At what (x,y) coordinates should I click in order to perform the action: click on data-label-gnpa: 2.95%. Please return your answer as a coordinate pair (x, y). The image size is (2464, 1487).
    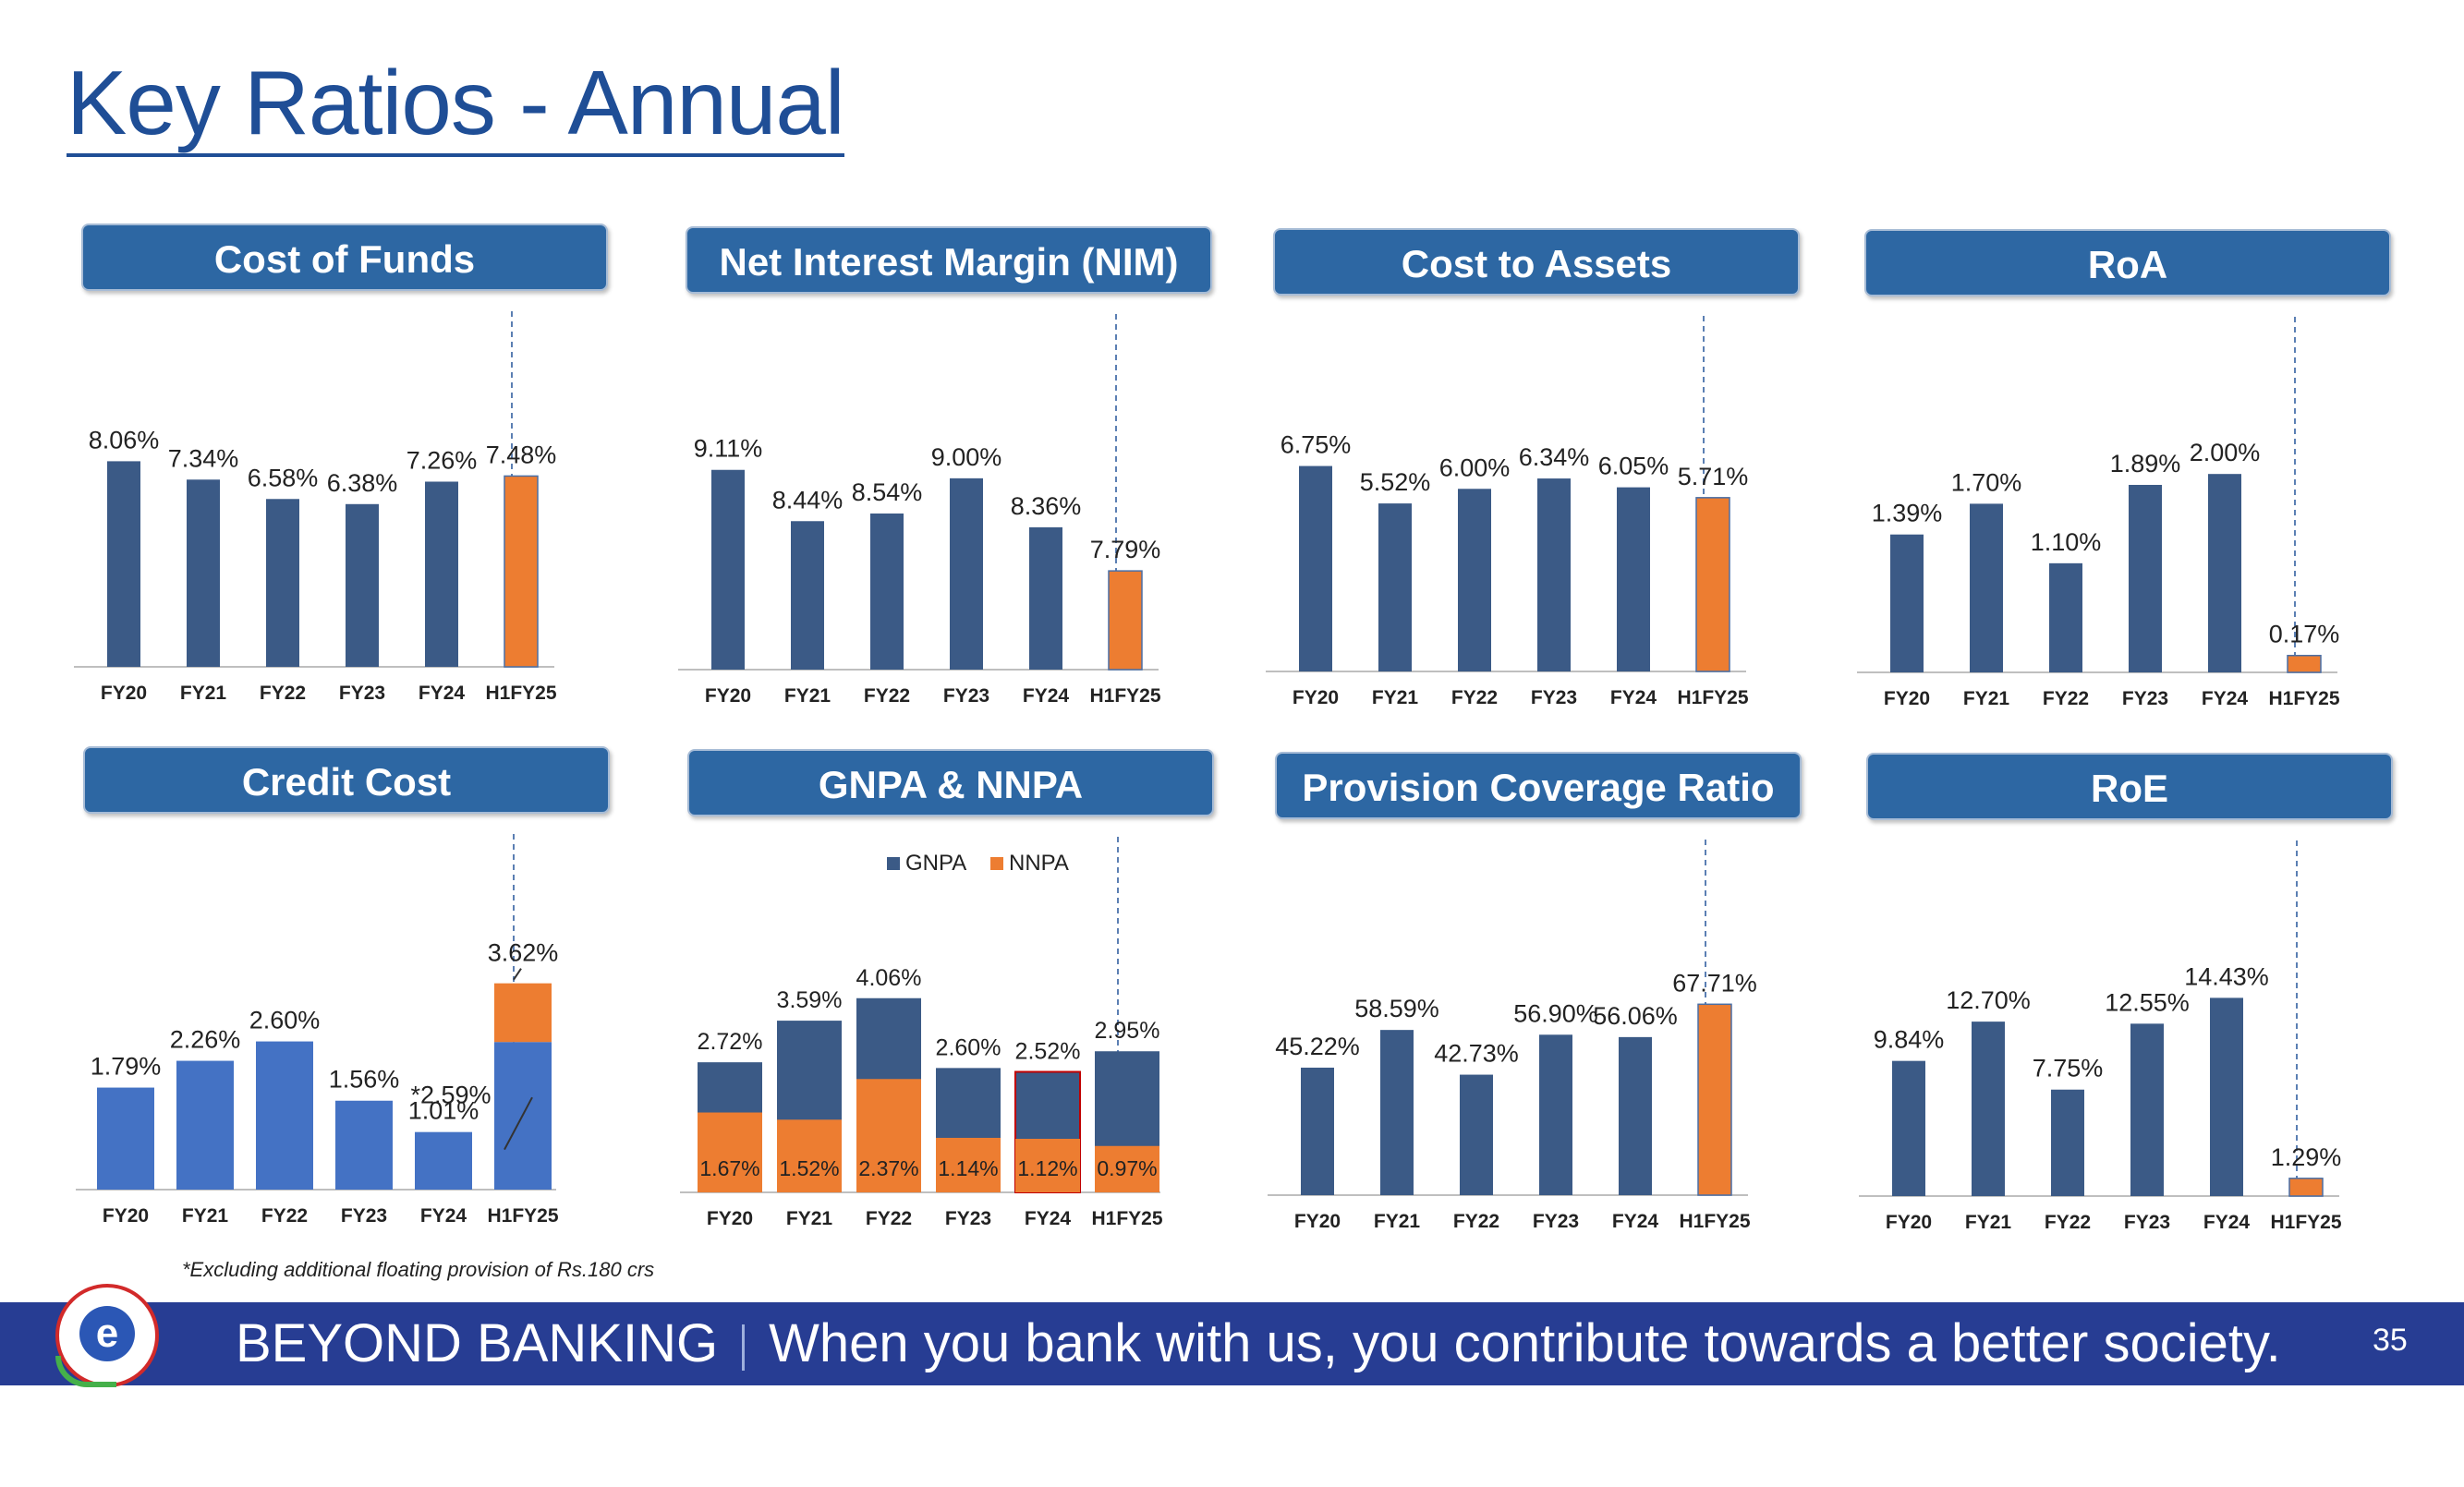
    Looking at the image, I should click on (1127, 1031).